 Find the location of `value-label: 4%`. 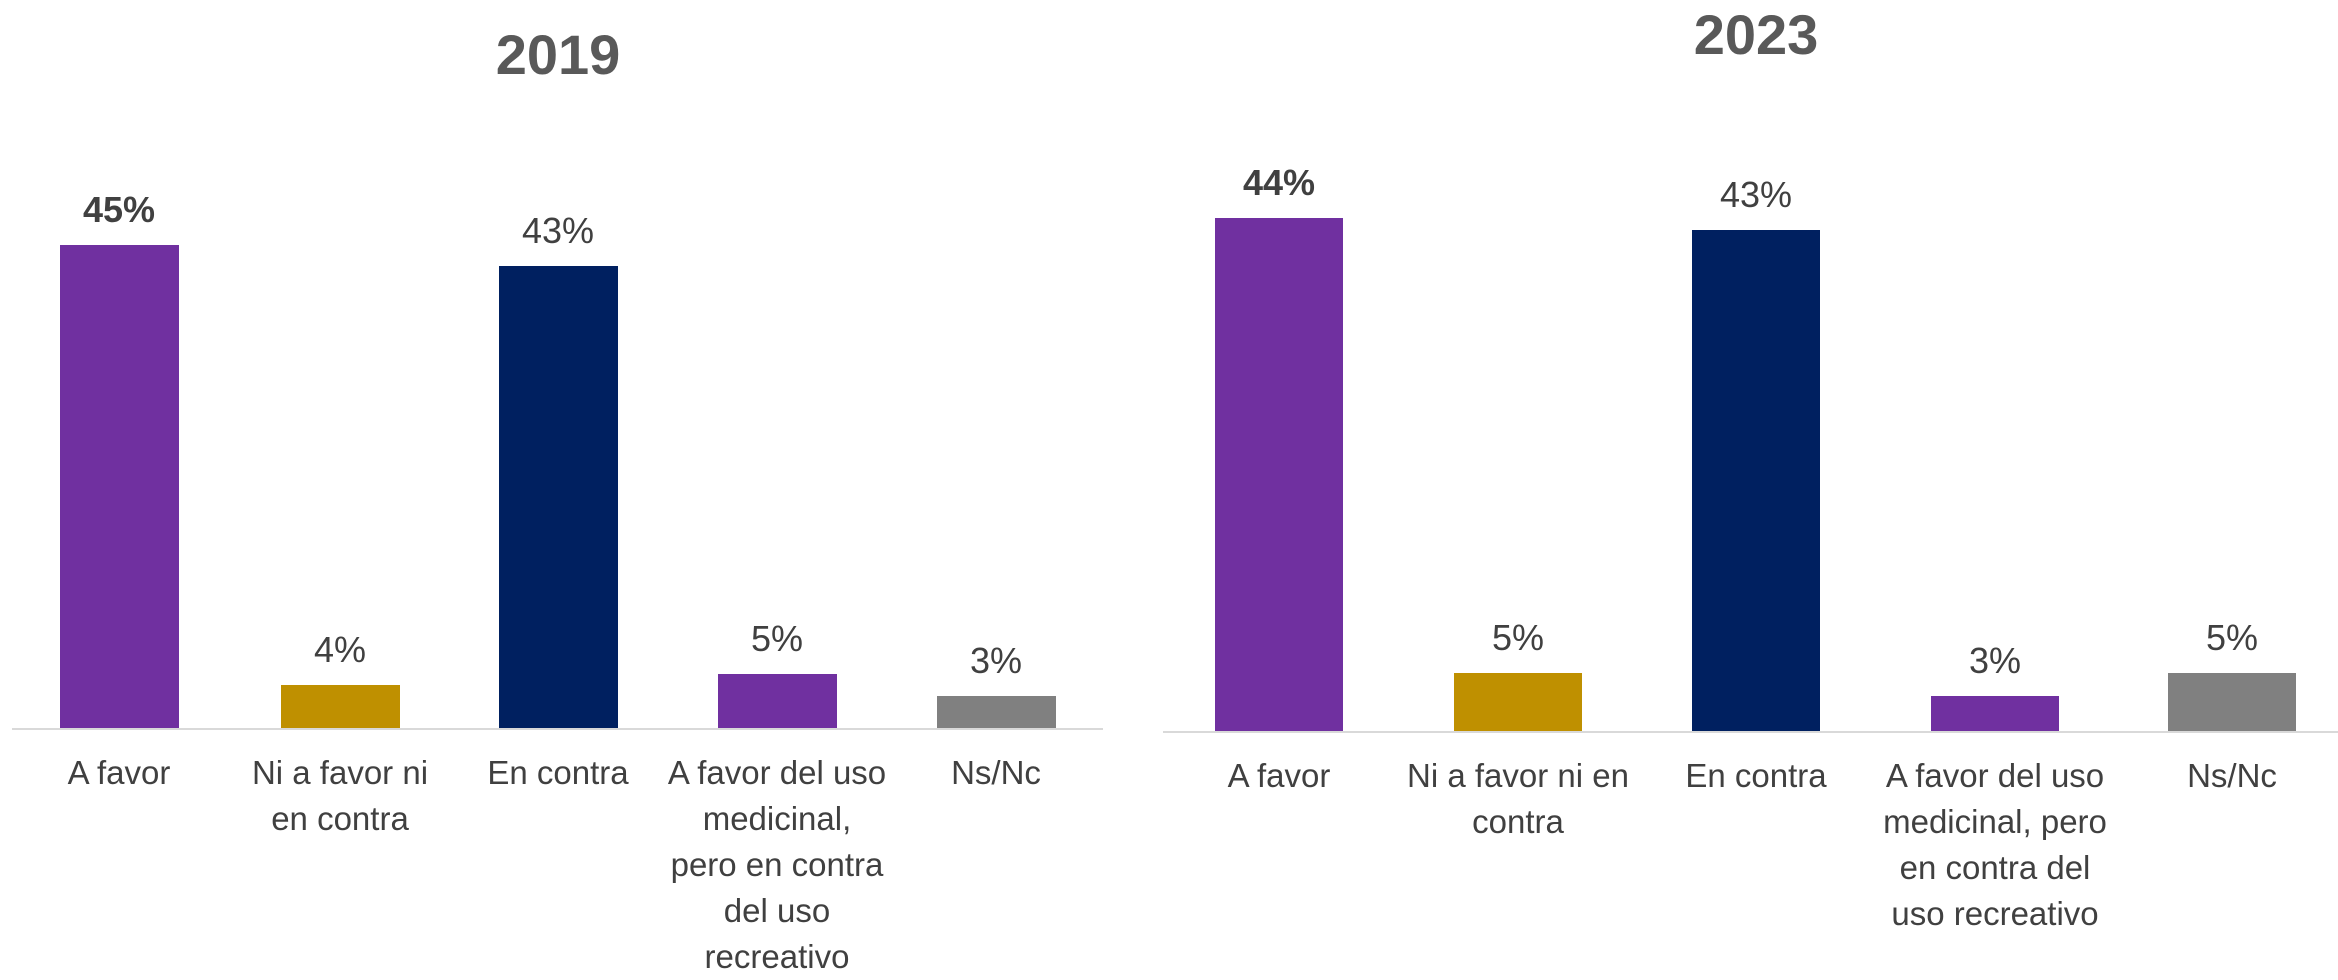

value-label: 4% is located at coordinates (340, 650).